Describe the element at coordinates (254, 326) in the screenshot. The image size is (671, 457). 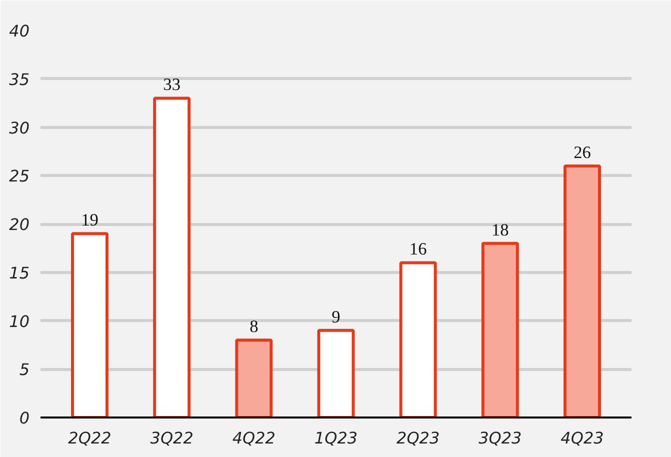
I see `data-label: 8` at that location.